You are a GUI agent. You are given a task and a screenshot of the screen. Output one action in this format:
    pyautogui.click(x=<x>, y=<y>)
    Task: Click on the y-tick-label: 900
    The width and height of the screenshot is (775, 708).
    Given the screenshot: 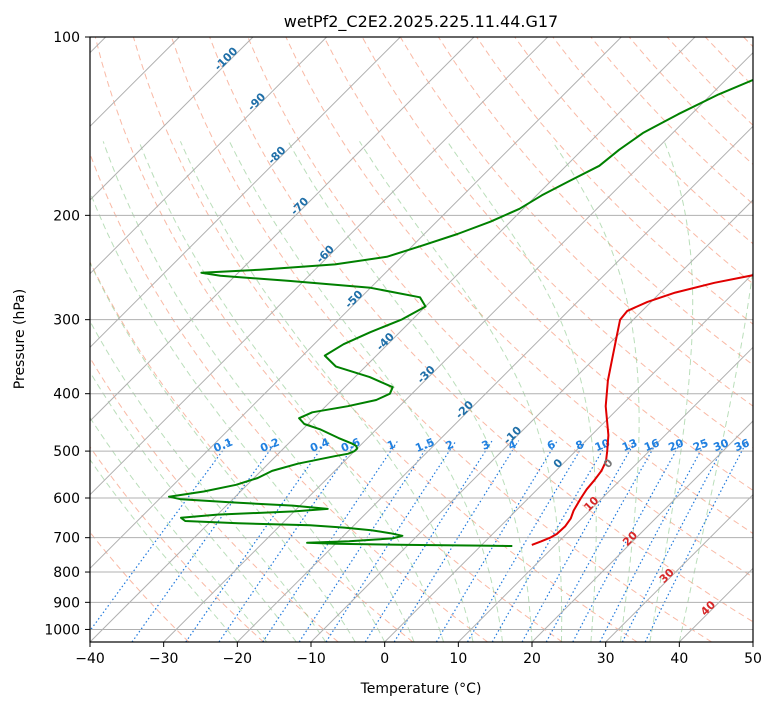 What is the action you would take?
    pyautogui.click(x=66, y=603)
    